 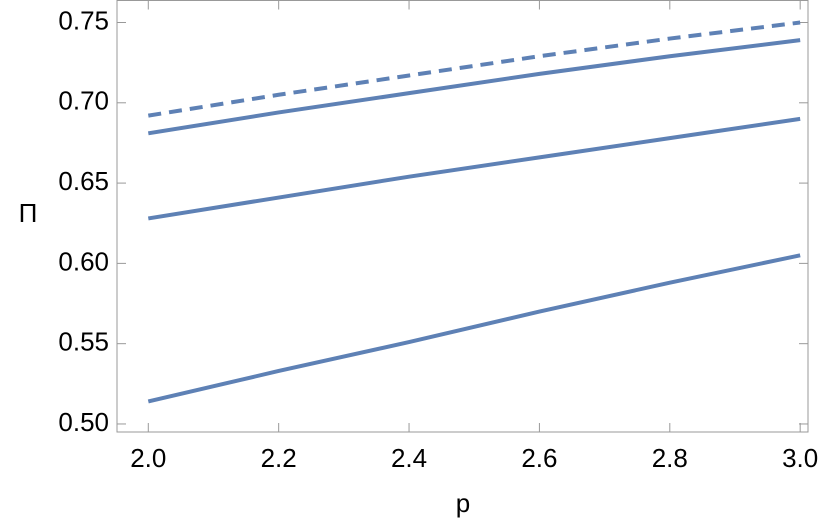 What do you see at coordinates (83, 342) in the screenshot?
I see `y-tick-label: 0.55` at bounding box center [83, 342].